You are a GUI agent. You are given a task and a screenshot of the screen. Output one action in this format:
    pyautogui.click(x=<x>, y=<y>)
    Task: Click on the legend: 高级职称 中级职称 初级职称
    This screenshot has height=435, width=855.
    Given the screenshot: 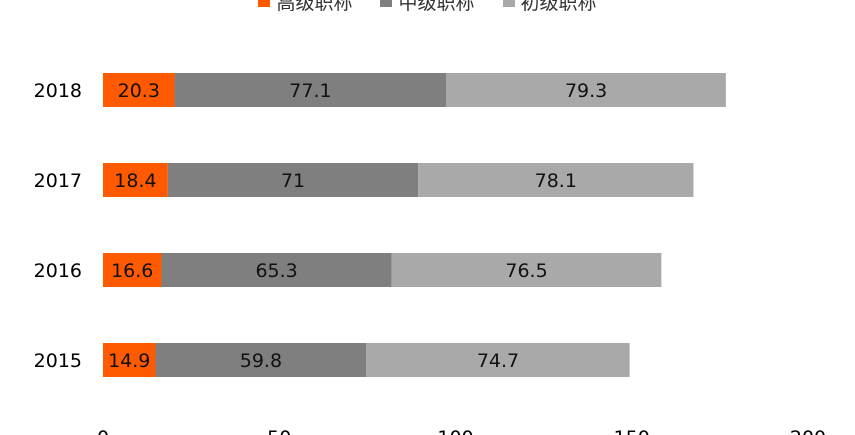 What is the action you would take?
    pyautogui.click(x=427, y=7)
    